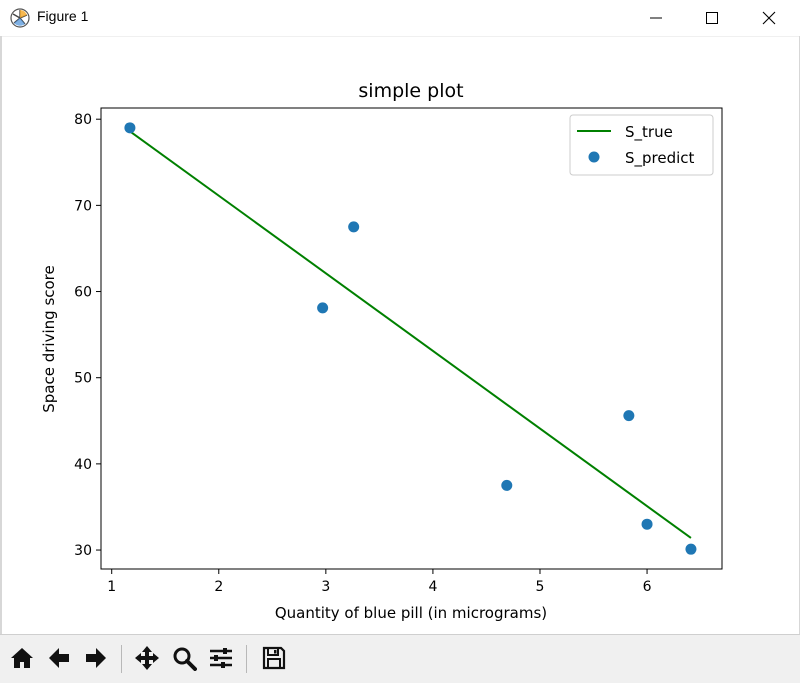 The image size is (800, 683). I want to click on configure-subplots-button, so click(221, 658).